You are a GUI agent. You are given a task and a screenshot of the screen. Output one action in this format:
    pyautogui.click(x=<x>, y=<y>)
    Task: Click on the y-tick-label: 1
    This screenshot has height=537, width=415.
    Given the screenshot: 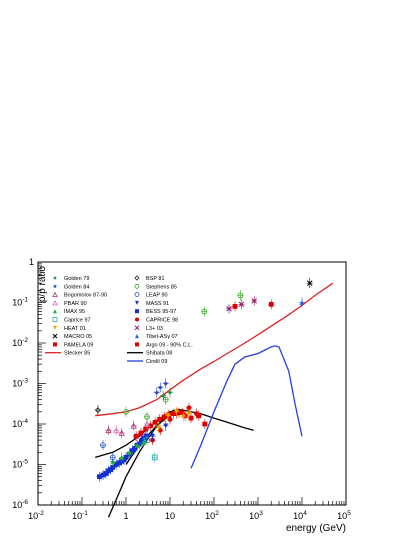 What is the action you would take?
    pyautogui.click(x=31, y=262)
    